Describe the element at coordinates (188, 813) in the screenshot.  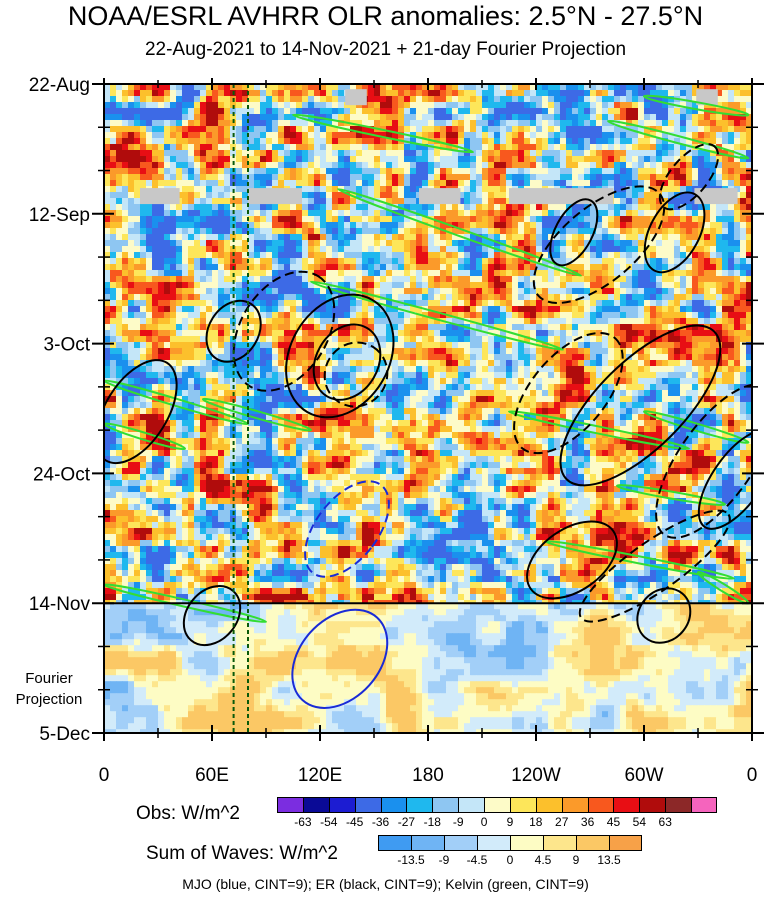
I see `obs-colorbar-label: Obs: W/m^2` at that location.